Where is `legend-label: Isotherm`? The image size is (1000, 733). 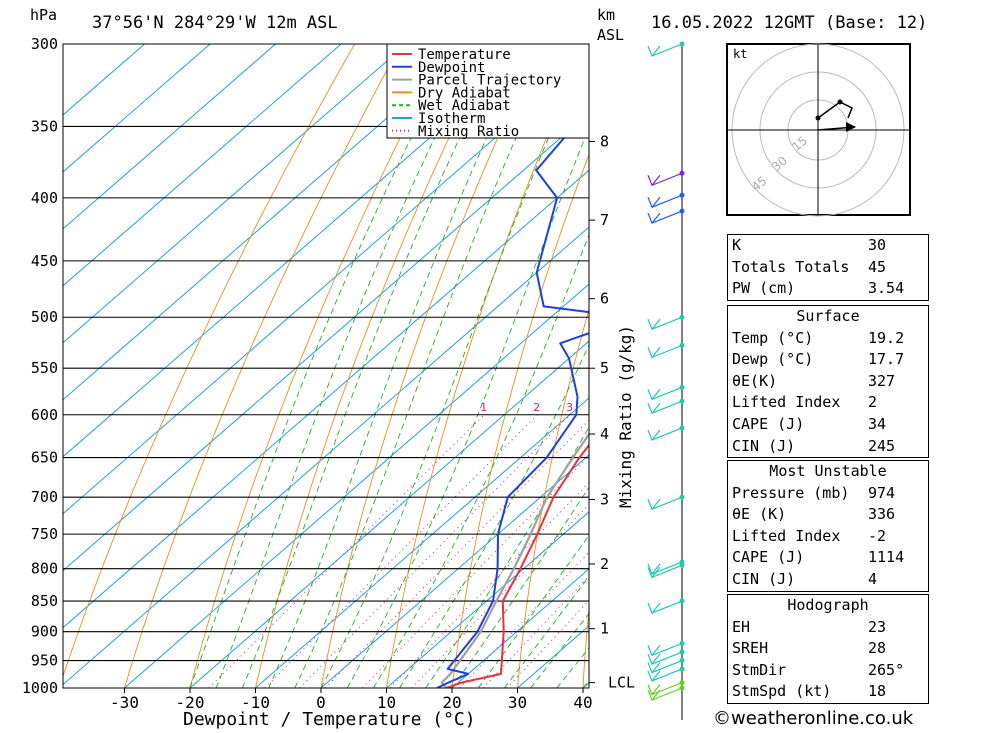 legend-label: Isotherm is located at coordinates (451, 119).